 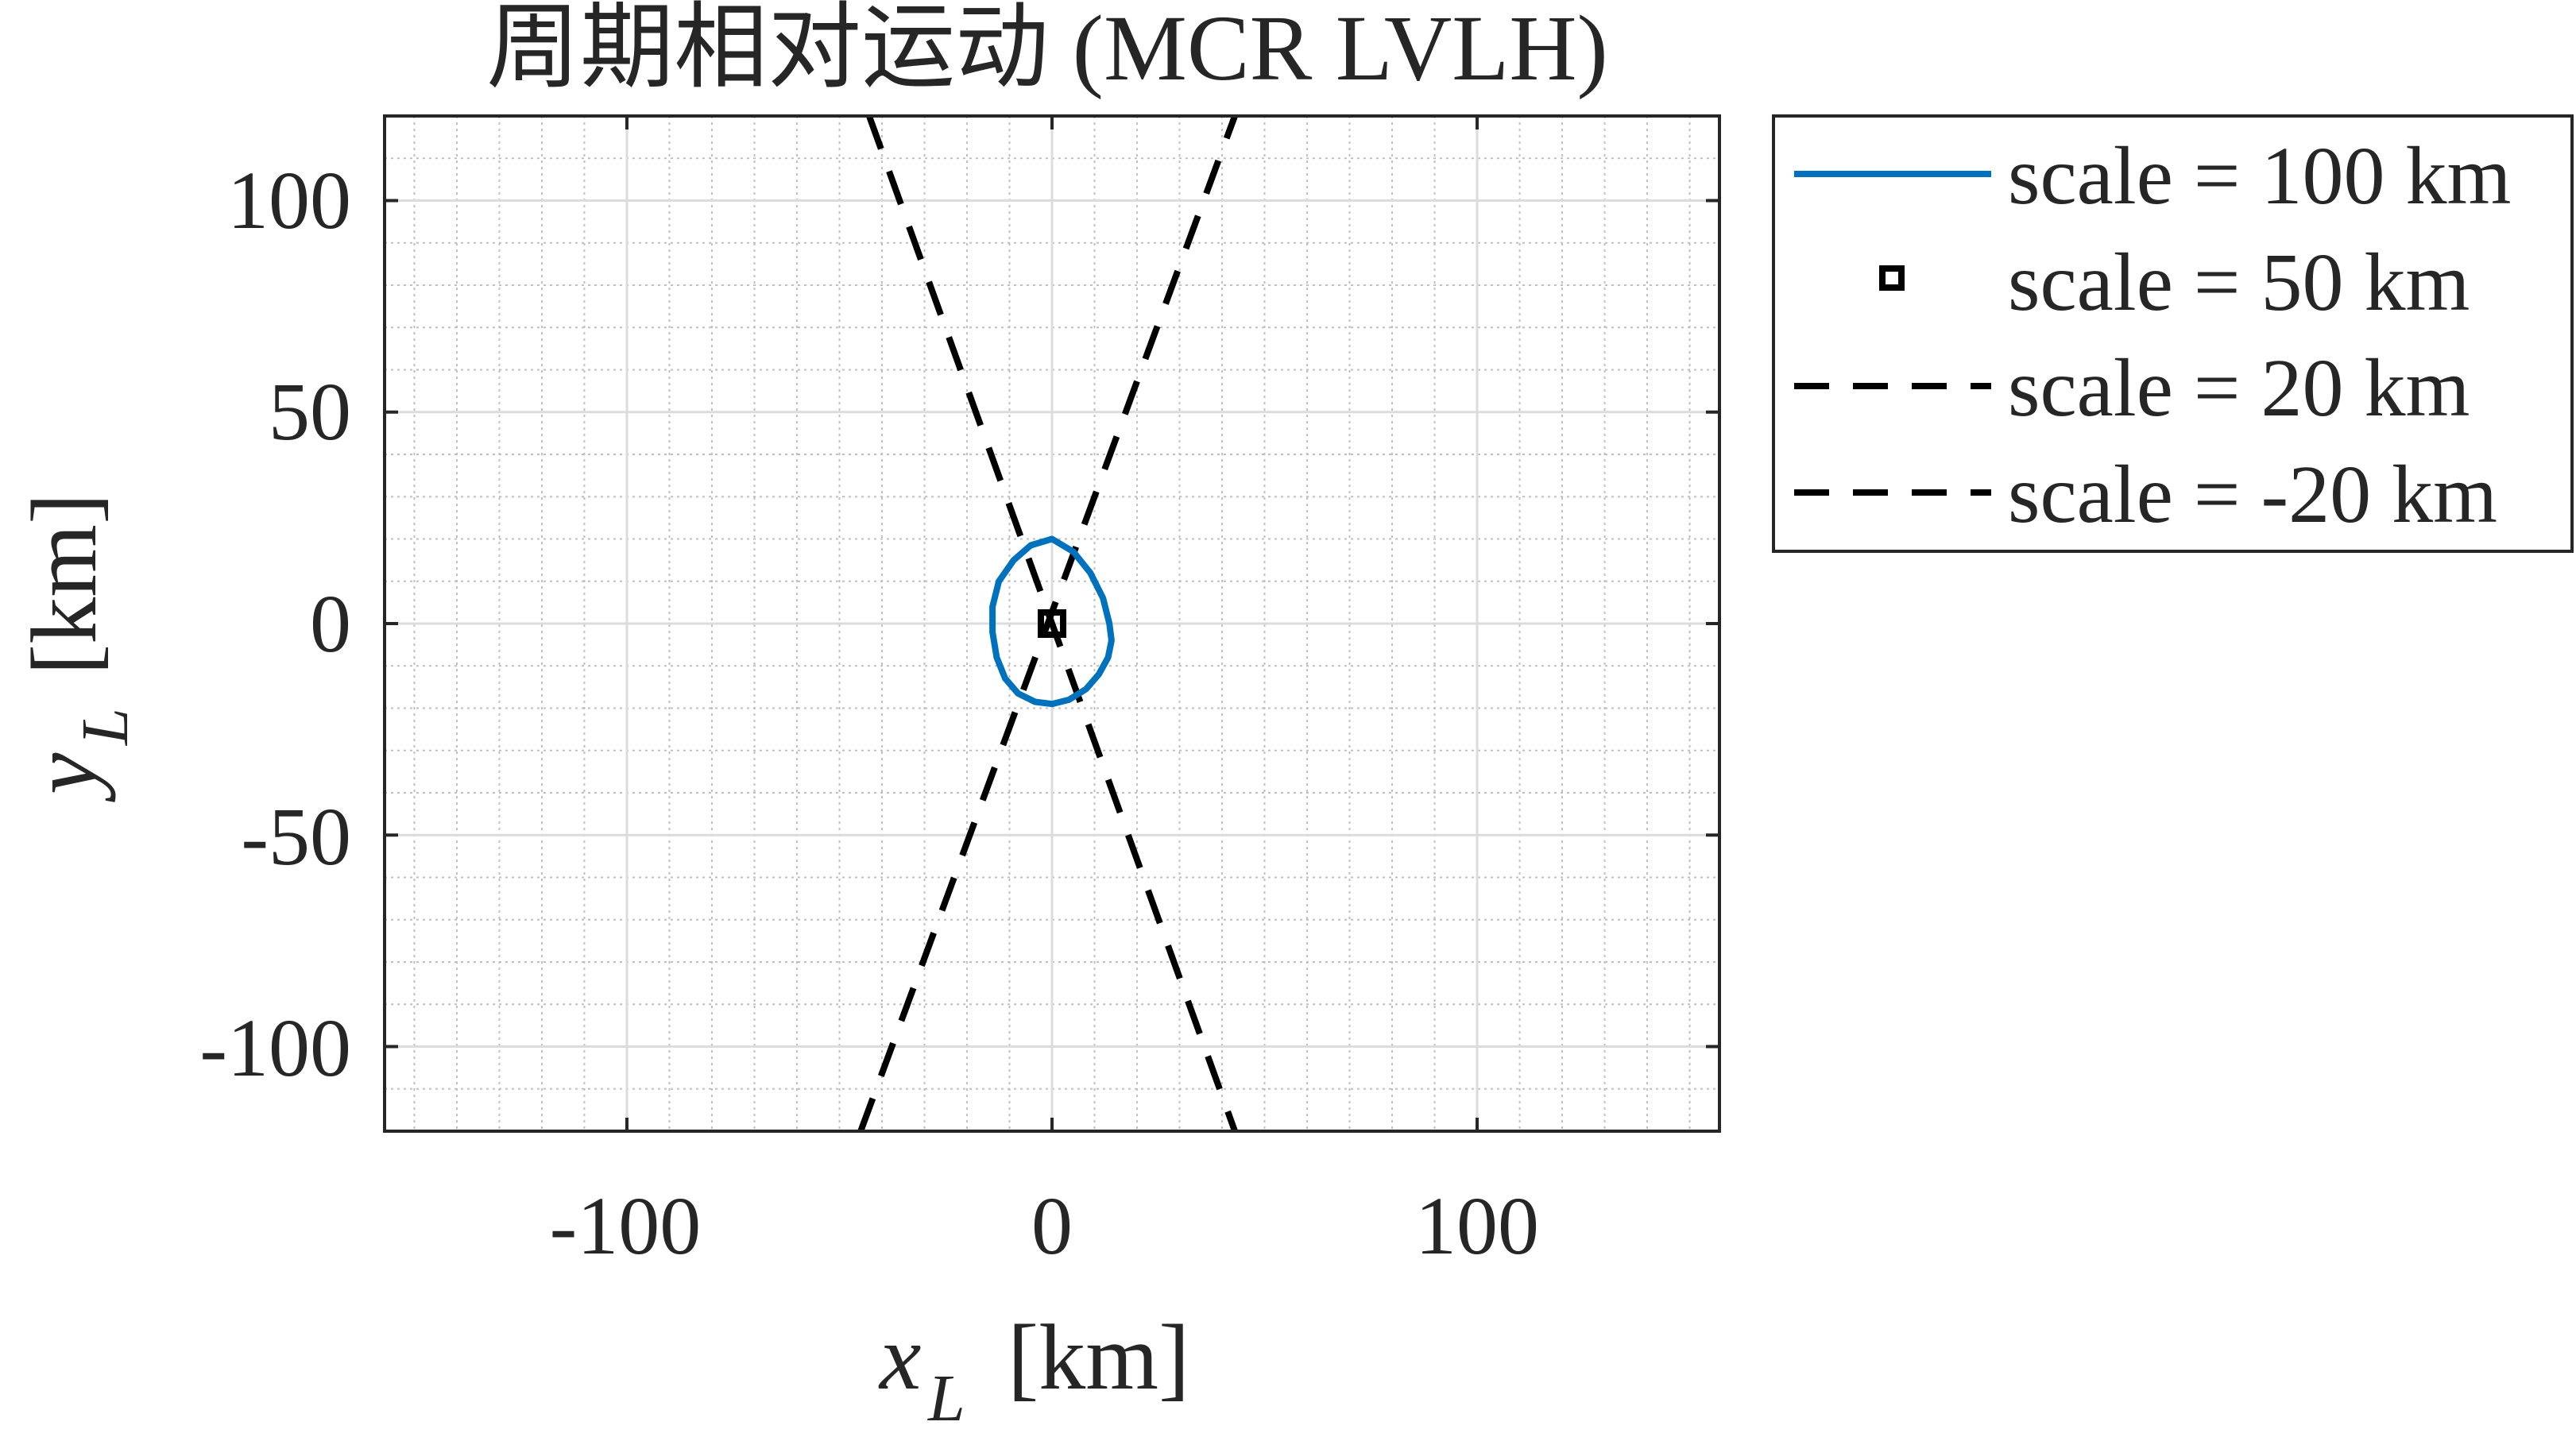 I want to click on y-axis-label: y L [km], so click(x=80, y=647).